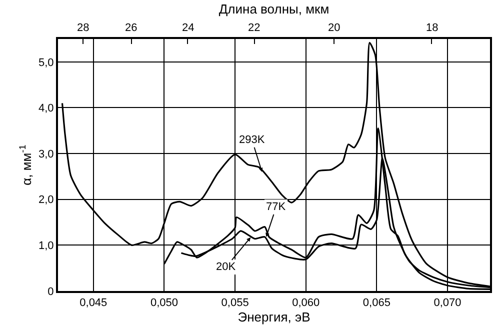 The image size is (504, 334). What do you see at coordinates (94, 303) in the screenshot?
I see `x-tick-label: 0,045` at bounding box center [94, 303].